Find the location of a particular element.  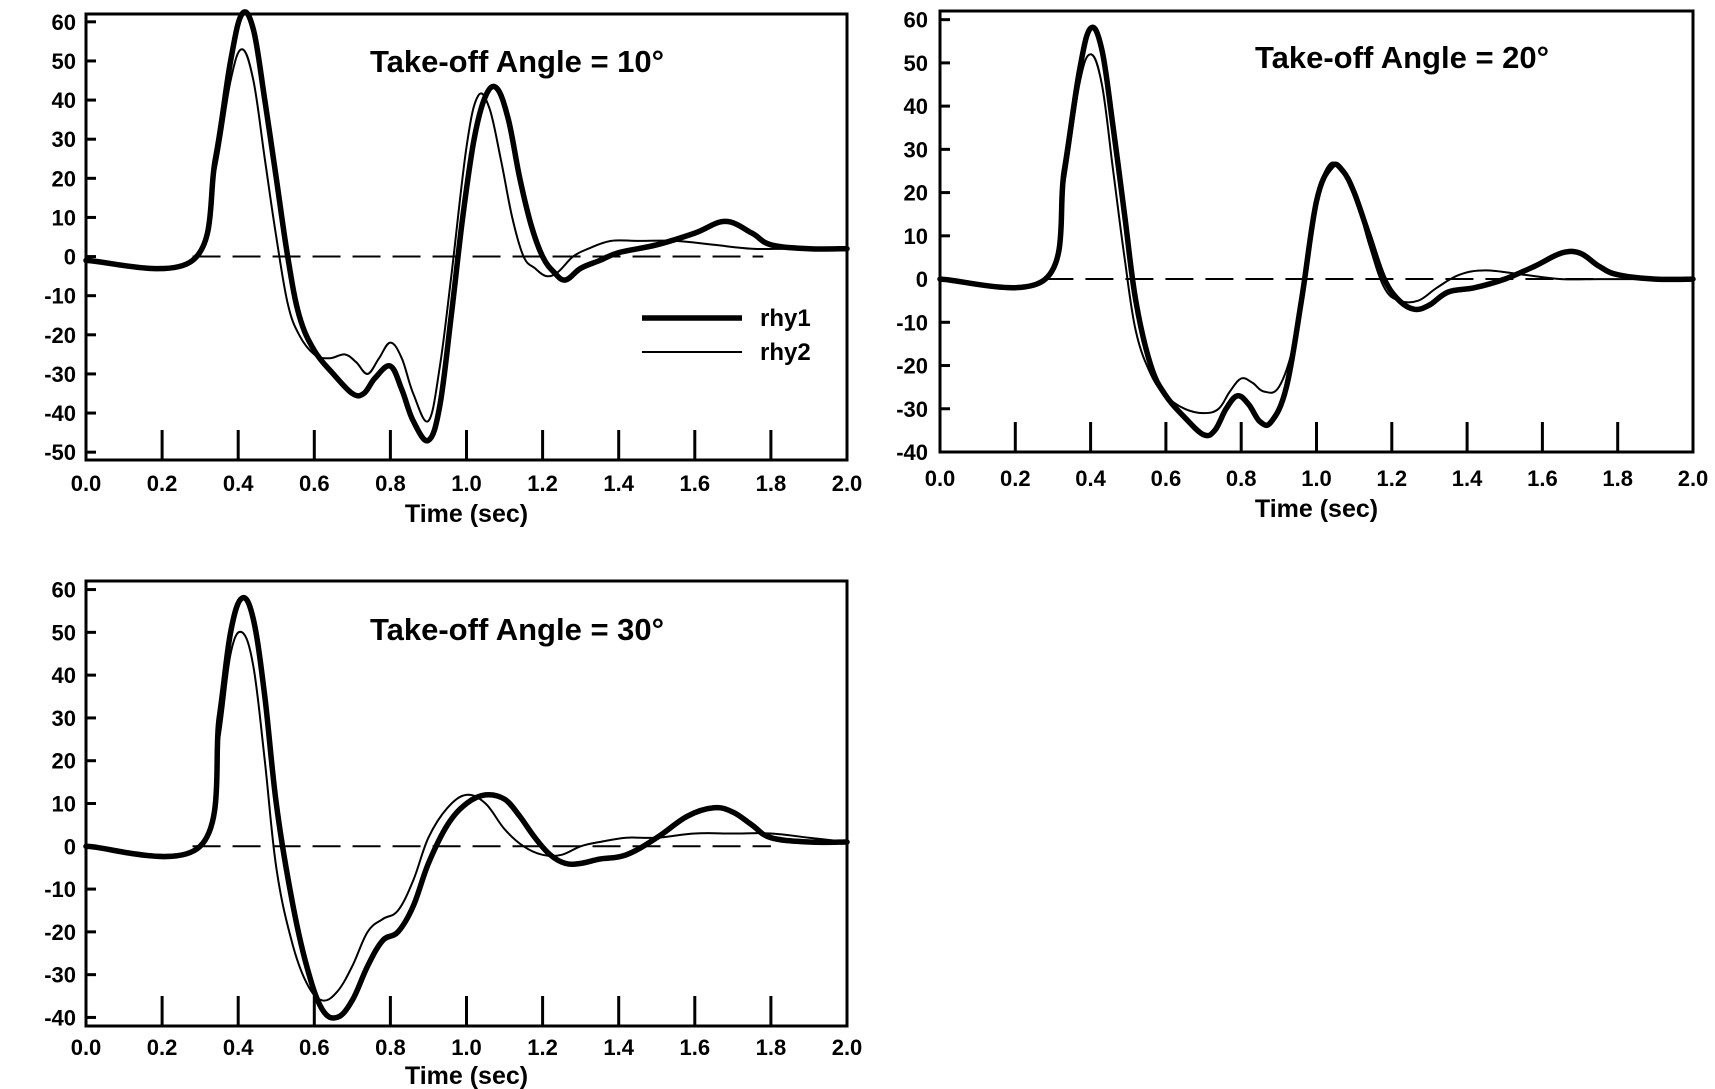

series-line-rhy2 is located at coordinates (1316, 234).